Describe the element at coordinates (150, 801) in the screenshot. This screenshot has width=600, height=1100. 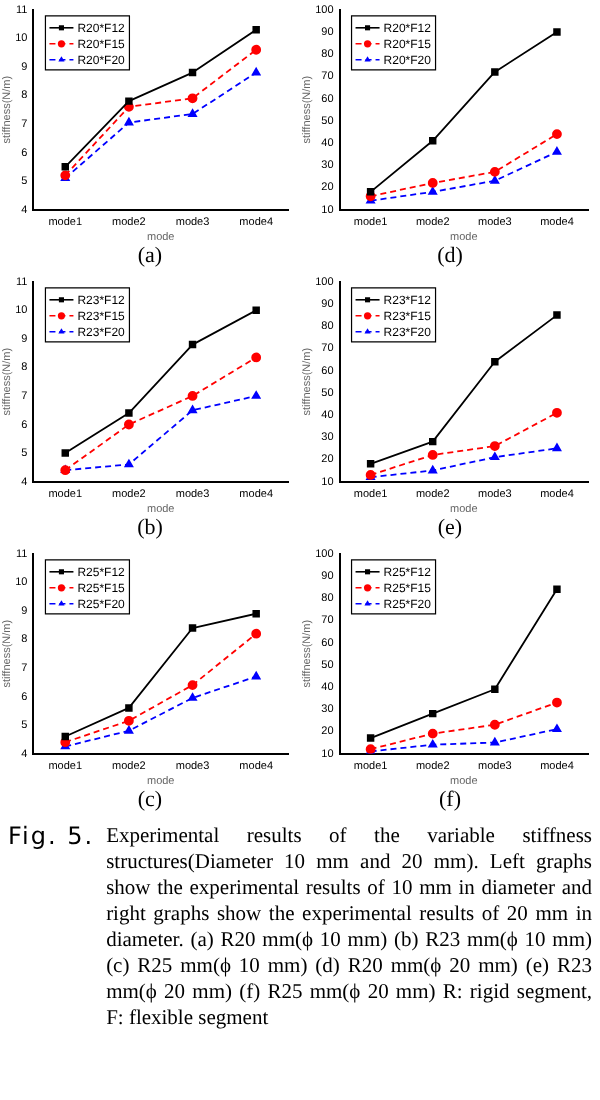
I see `text: (c)` at that location.